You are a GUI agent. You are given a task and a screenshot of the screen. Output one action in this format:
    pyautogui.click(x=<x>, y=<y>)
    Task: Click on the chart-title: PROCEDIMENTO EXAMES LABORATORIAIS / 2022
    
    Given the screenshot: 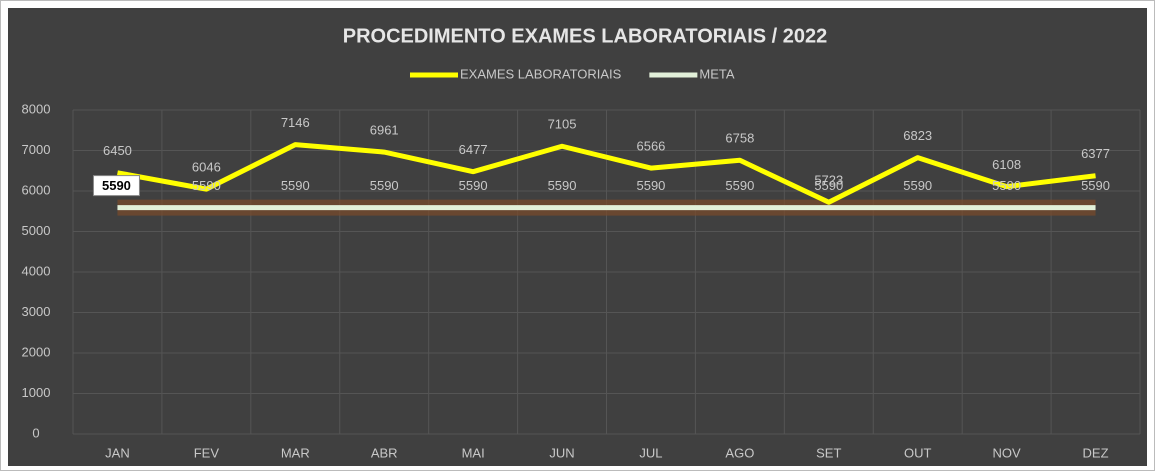 What is the action you would take?
    pyautogui.click(x=585, y=36)
    